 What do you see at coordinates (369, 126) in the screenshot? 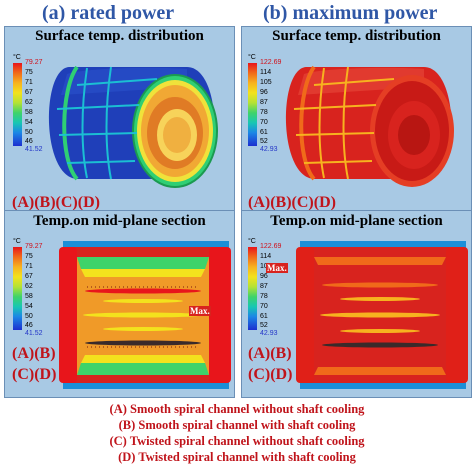
I see `cylinder-render-maximum` at bounding box center [369, 126].